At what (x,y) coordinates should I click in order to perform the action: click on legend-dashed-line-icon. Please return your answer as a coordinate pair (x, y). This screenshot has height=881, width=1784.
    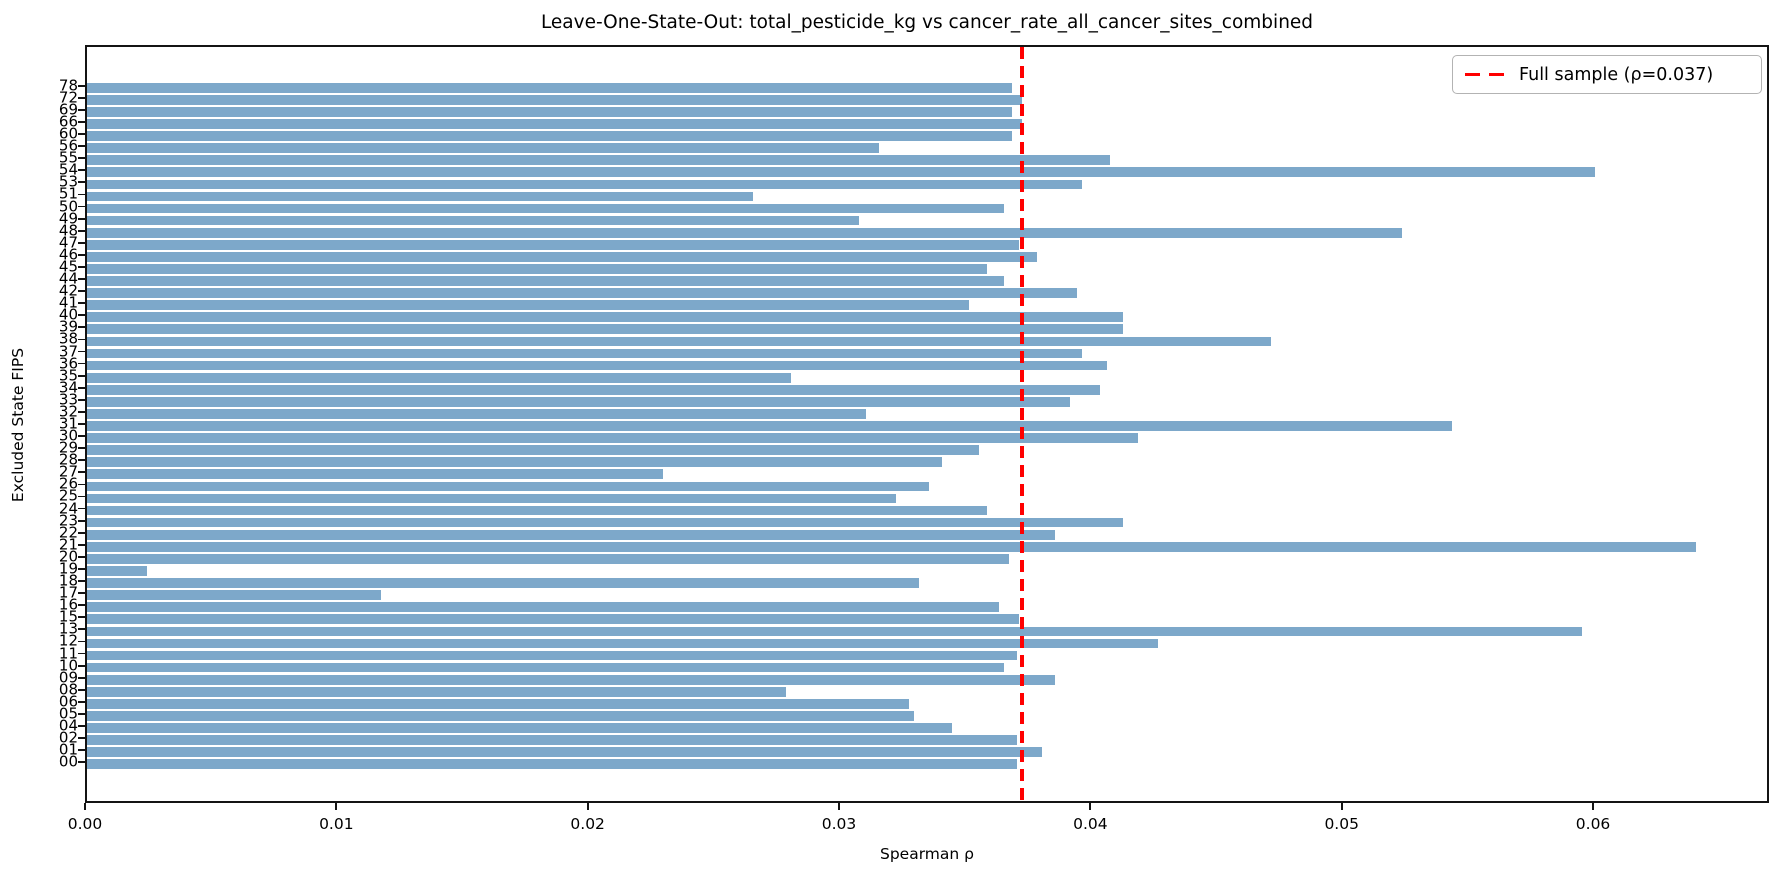
    Looking at the image, I should click on (1485, 74).